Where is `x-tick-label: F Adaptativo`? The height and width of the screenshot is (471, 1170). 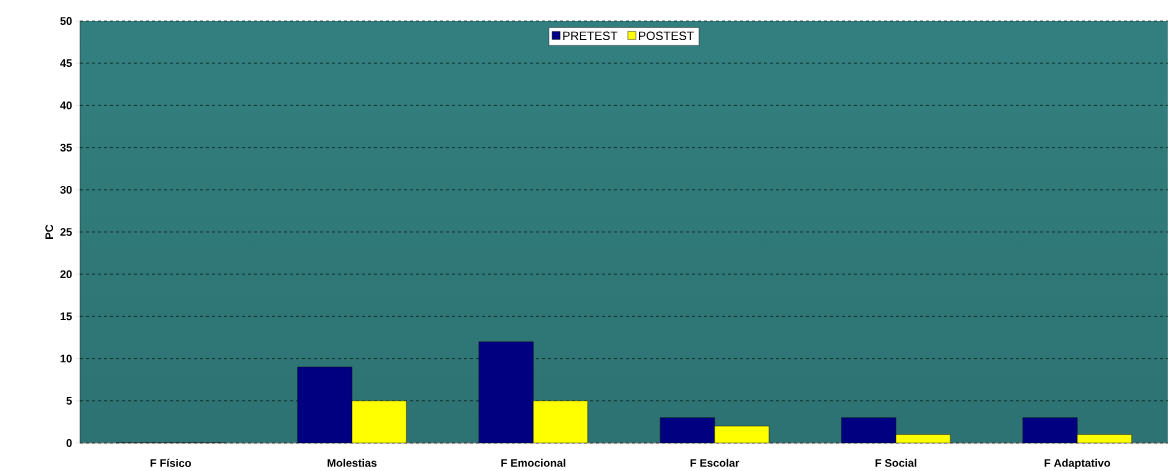
x-tick-label: F Adaptativo is located at coordinates (1077, 464).